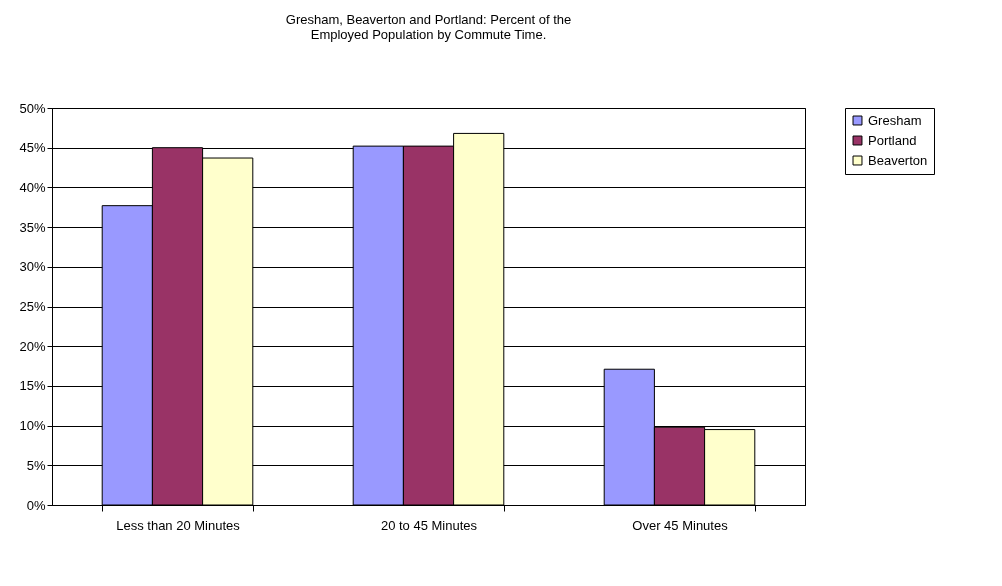  Describe the element at coordinates (892, 140) in the screenshot. I see `legend-label: Portland` at that location.